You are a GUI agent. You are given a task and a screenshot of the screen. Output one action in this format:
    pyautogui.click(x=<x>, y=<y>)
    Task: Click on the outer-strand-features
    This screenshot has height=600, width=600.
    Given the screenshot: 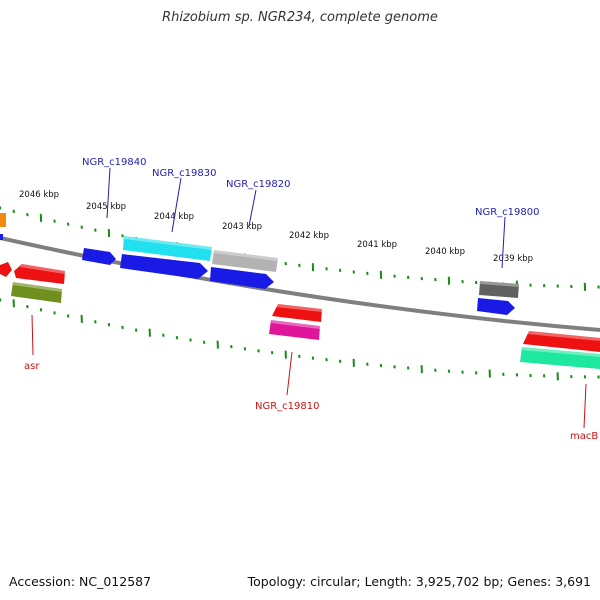 What is the action you would take?
    pyautogui.click(x=259, y=264)
    